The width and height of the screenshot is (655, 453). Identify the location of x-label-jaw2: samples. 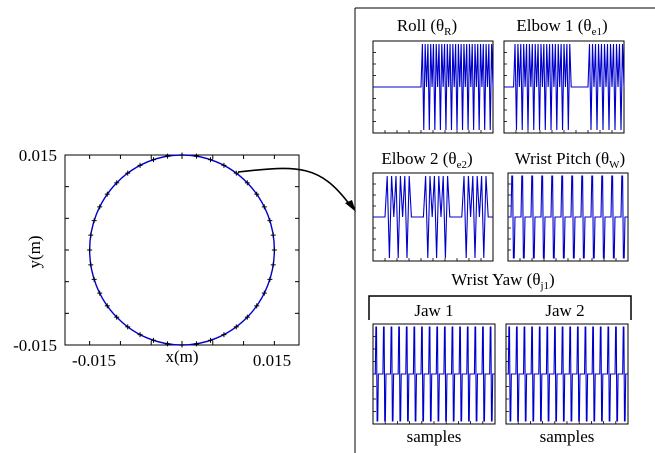
(567, 436).